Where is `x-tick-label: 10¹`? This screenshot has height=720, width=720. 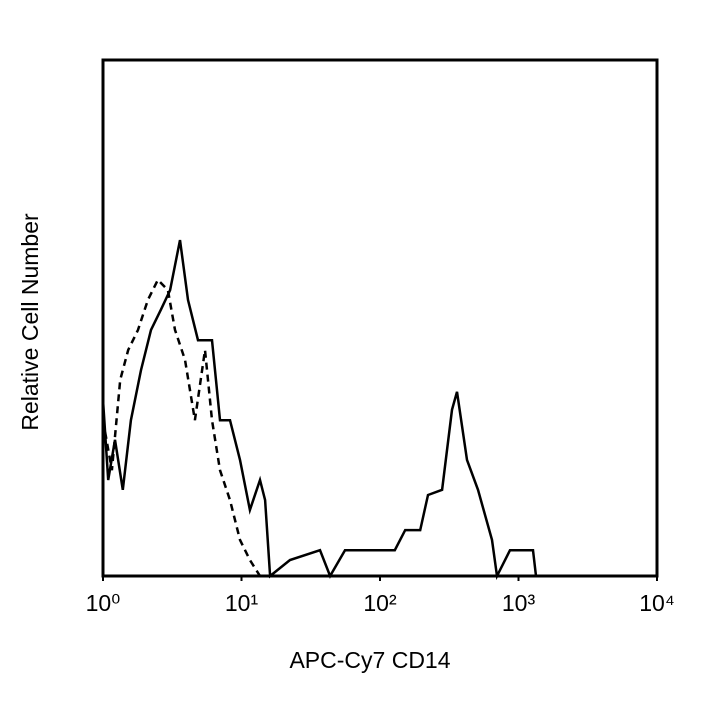 x-tick-label: 10¹ is located at coordinates (242, 603).